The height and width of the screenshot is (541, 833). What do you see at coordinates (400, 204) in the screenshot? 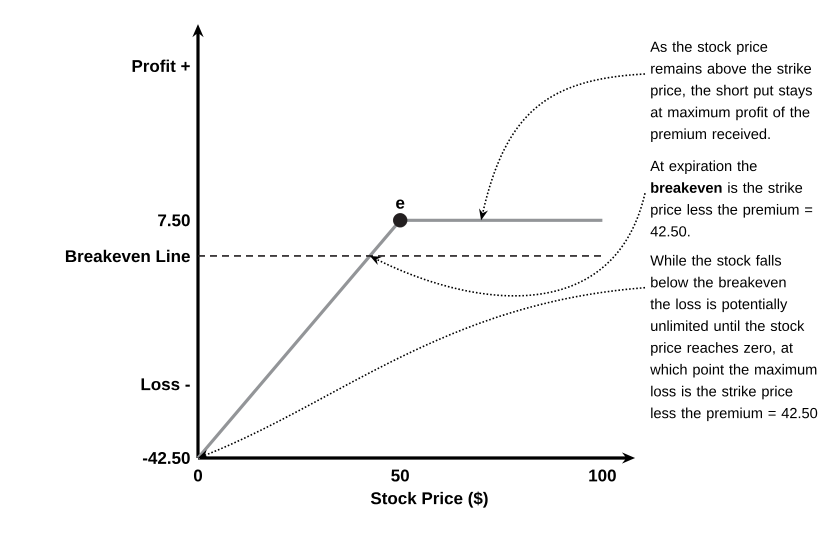
I see `annotation: e` at bounding box center [400, 204].